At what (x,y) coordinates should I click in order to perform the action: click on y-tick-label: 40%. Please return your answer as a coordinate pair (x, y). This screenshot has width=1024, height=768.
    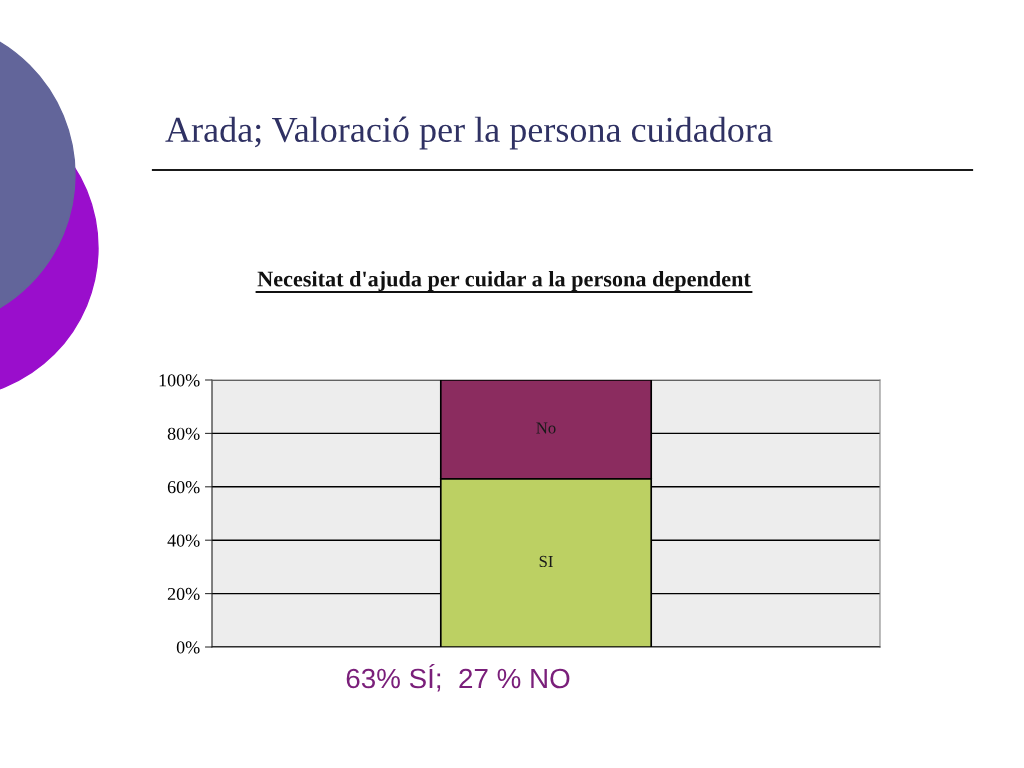
    Looking at the image, I should click on (183, 540).